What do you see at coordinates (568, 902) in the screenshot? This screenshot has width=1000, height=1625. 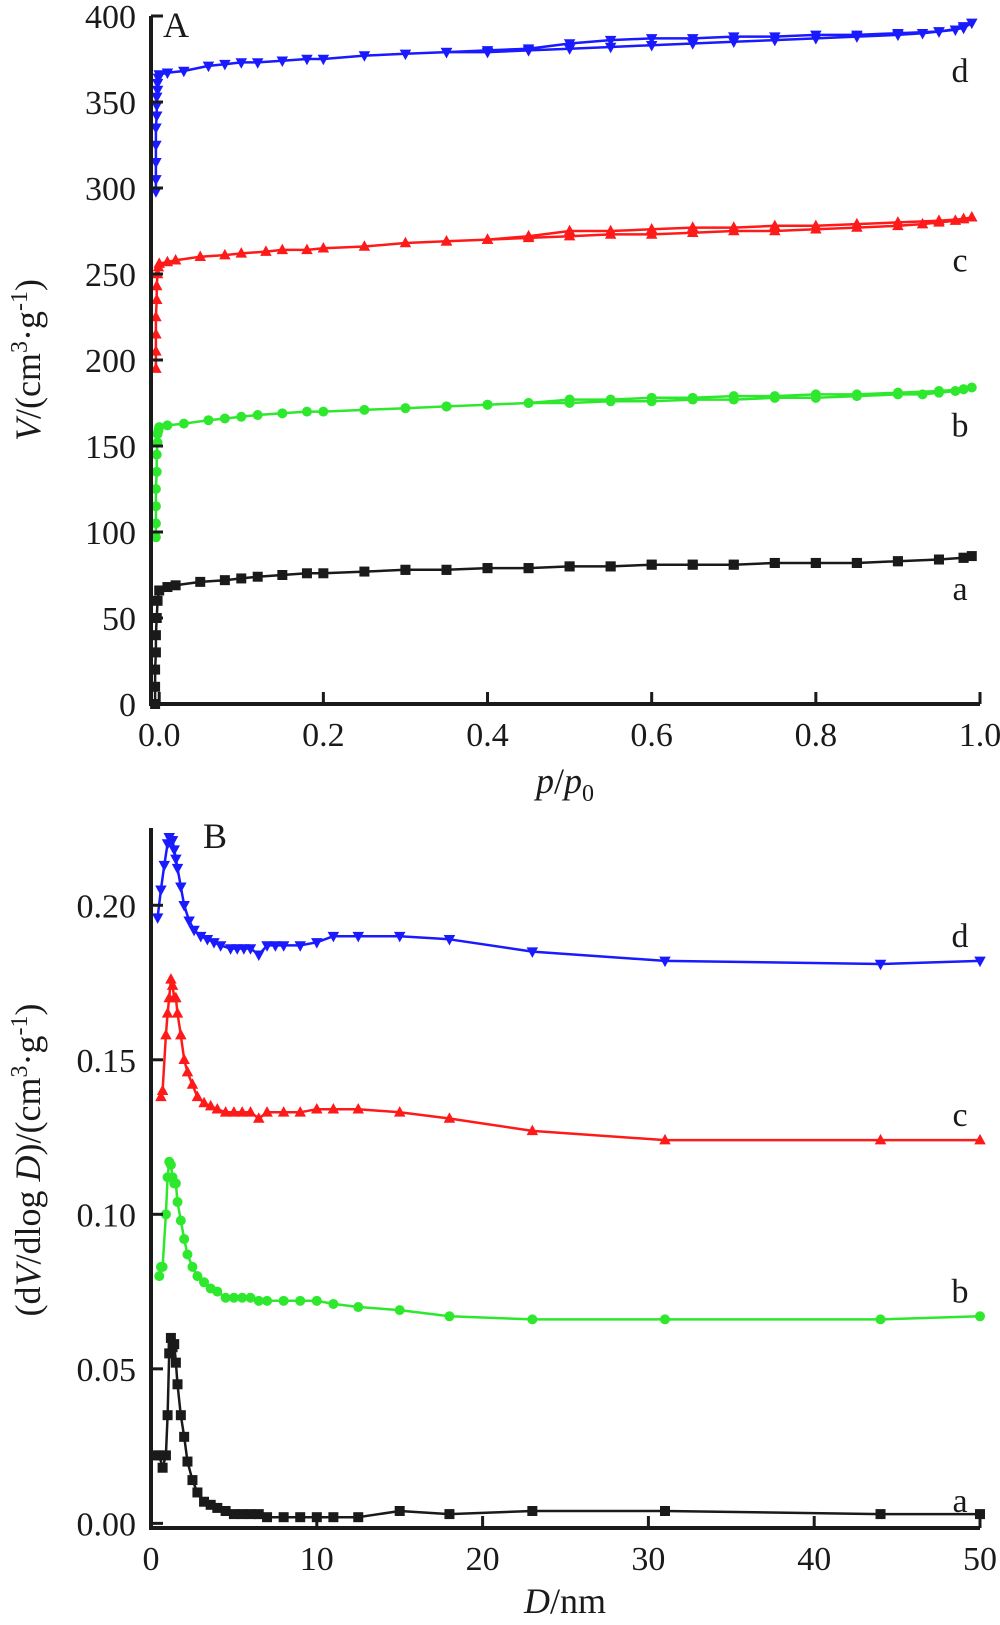 I see `panel-b-series-d` at bounding box center [568, 902].